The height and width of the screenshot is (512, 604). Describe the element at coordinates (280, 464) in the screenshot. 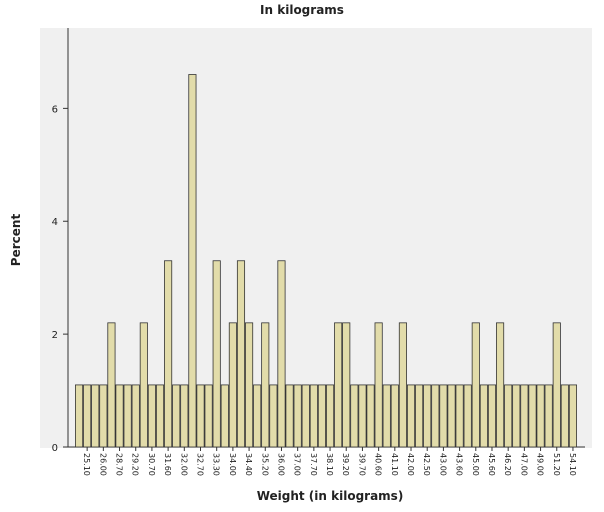

I see `x-tick-label: 36.00` at that location.